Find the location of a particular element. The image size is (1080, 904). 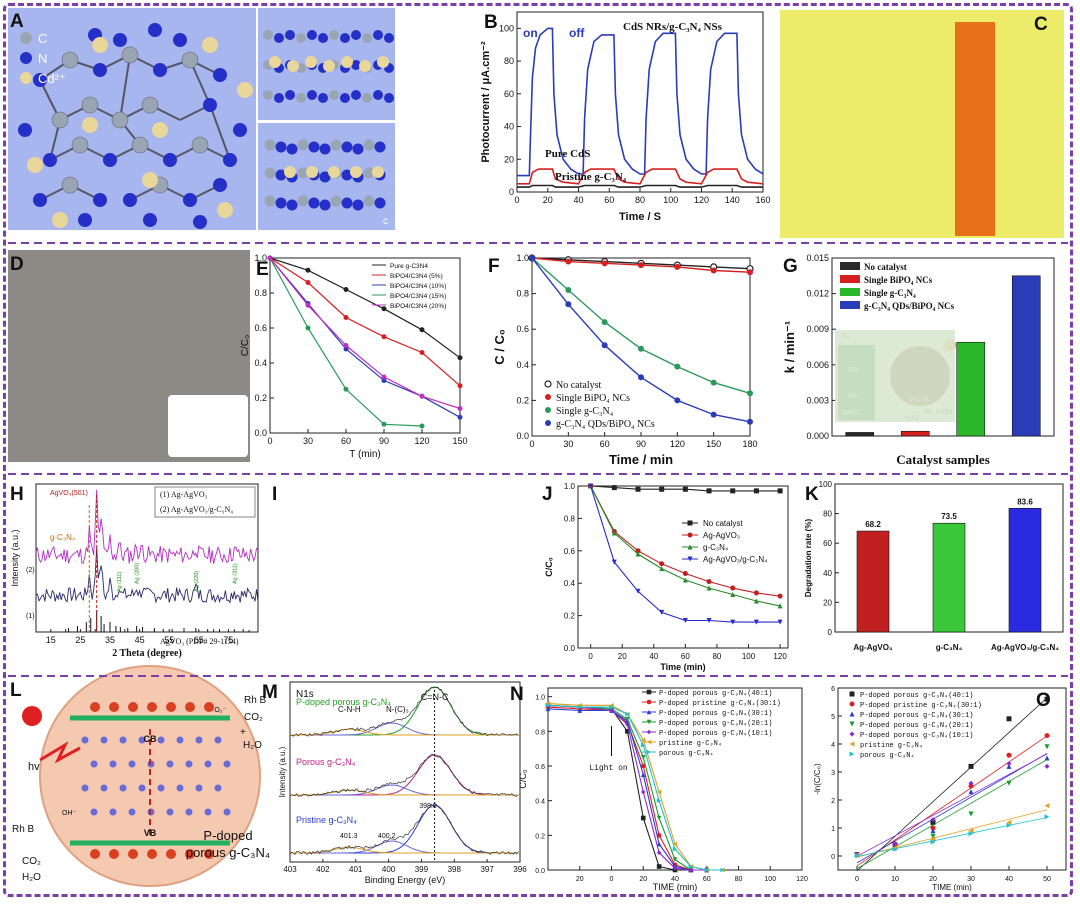

x-tick-label-F: 60 is located at coordinates (605, 444).